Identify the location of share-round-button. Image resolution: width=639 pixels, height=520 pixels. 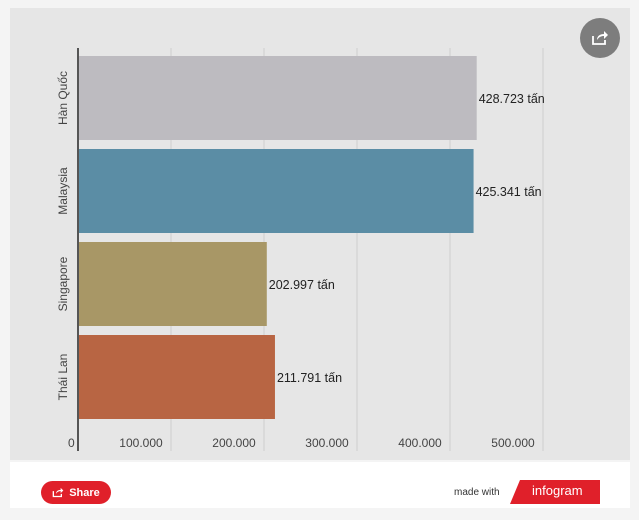
(600, 38).